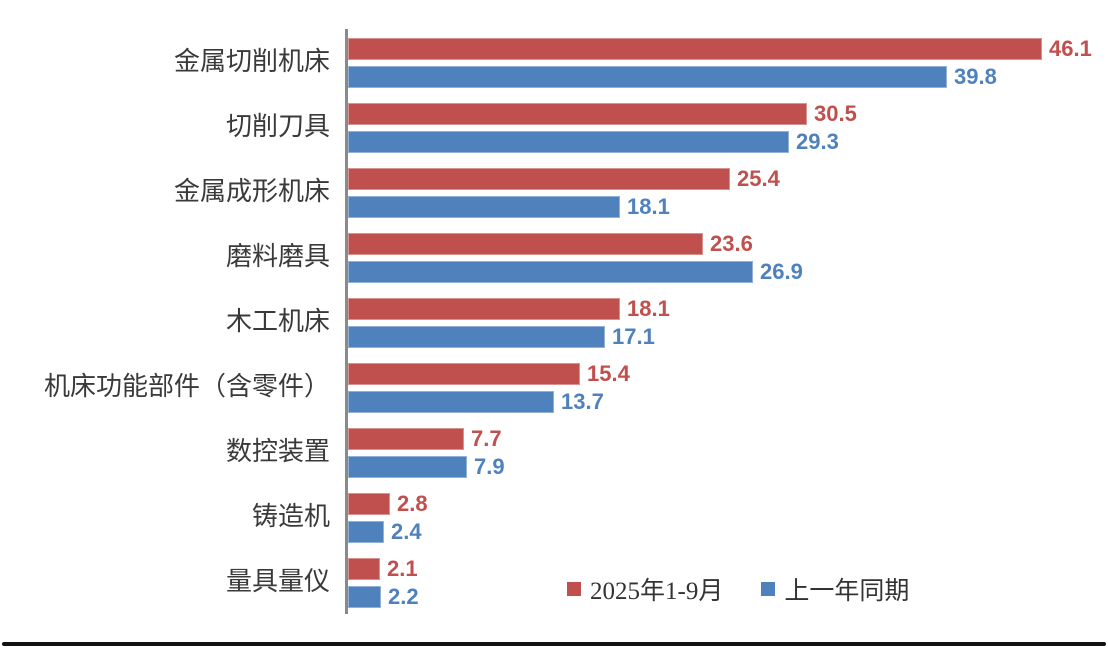 This screenshot has height=648, width=1108. What do you see at coordinates (728, 466) in the screenshot?
I see `bar-line: 7.9` at bounding box center [728, 466].